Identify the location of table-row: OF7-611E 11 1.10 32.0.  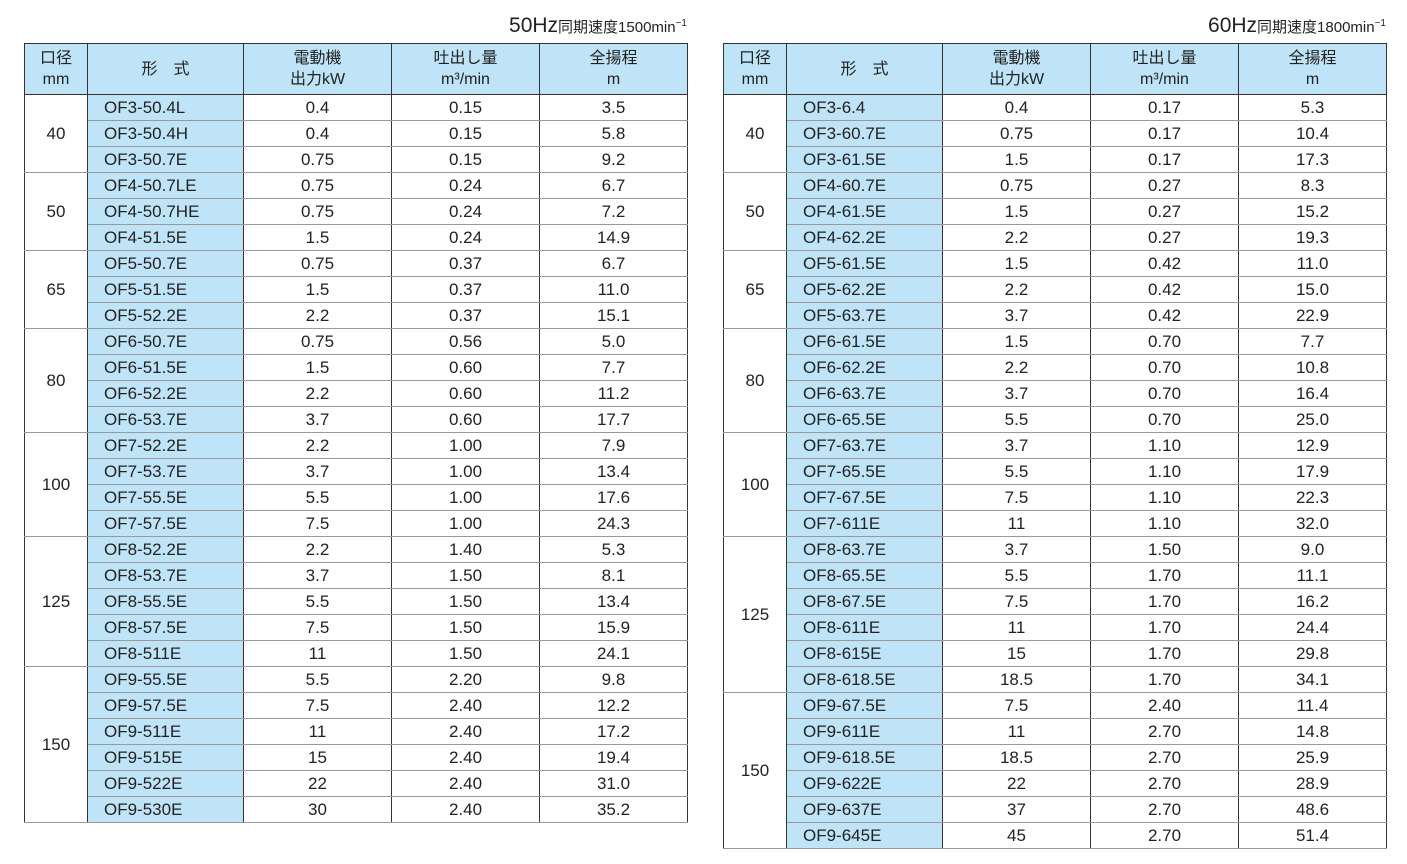
(1055, 523).